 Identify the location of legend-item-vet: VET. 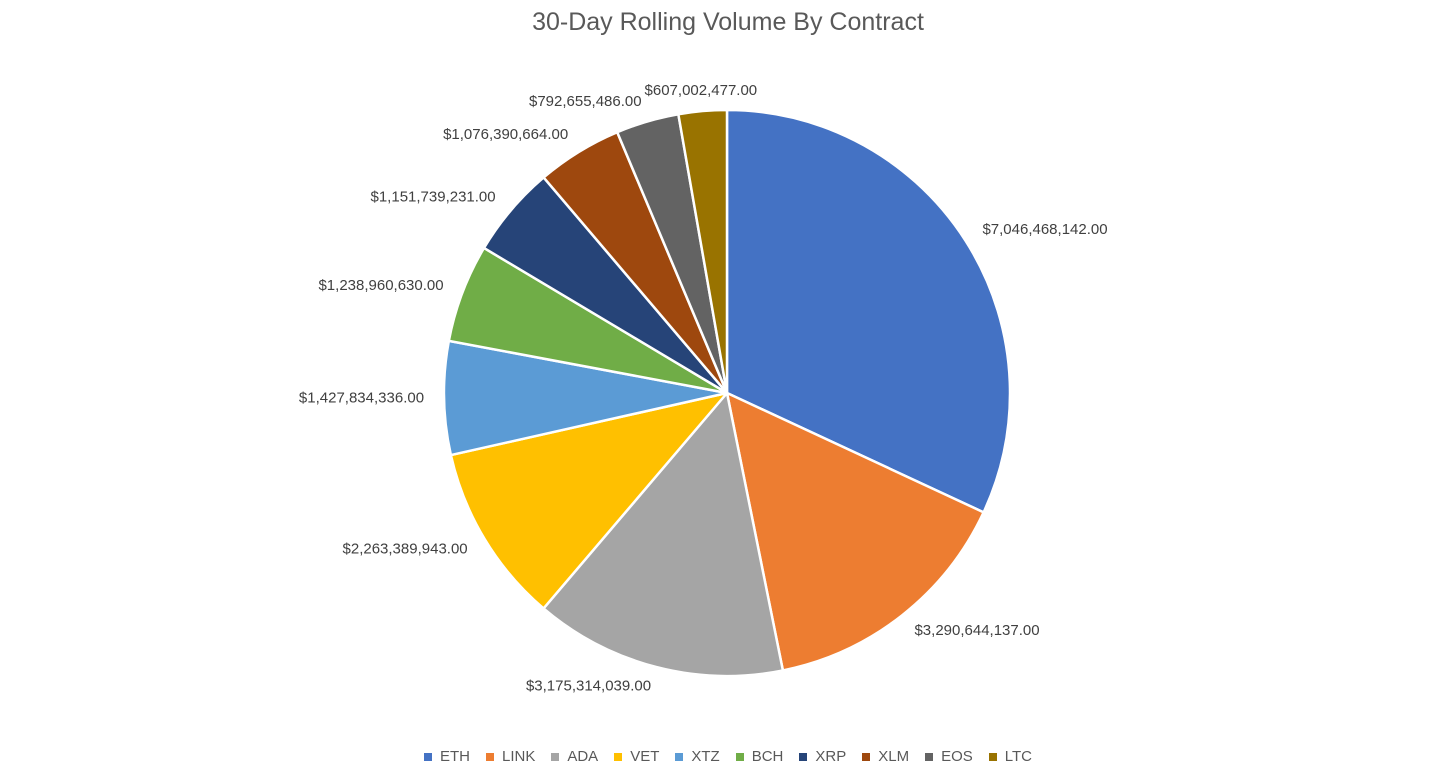
(636, 756).